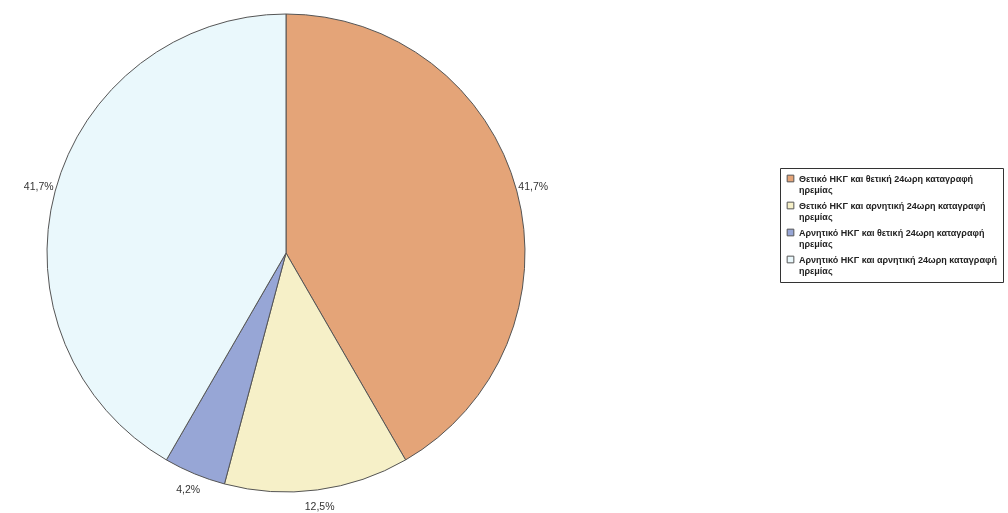 The image size is (1008, 513). Describe the element at coordinates (188, 488) in the screenshot. I see `data-label: 4,2%` at that location.